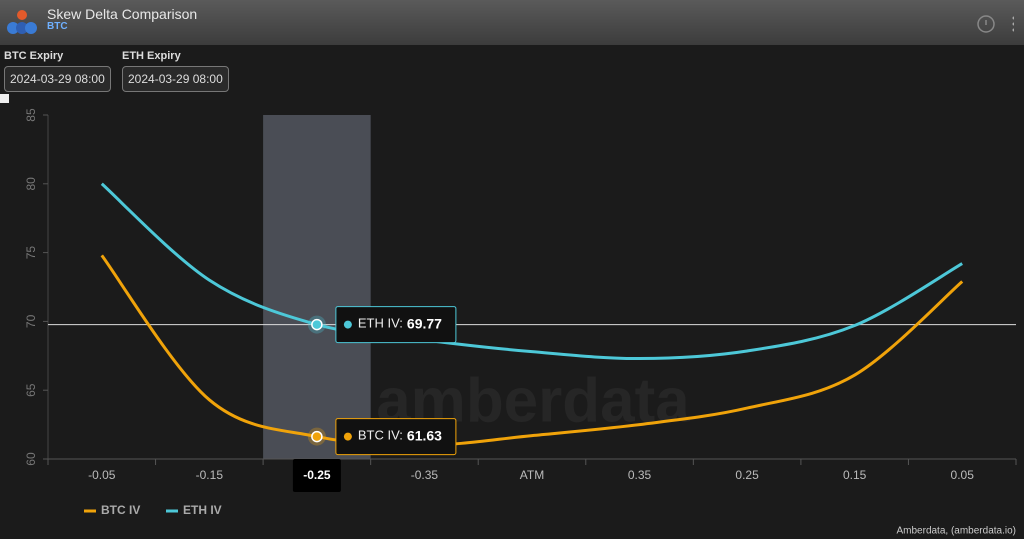 Image resolution: width=1024 pixels, height=539 pixels. I want to click on tooltip-label: ETH IV:, so click(380, 323).